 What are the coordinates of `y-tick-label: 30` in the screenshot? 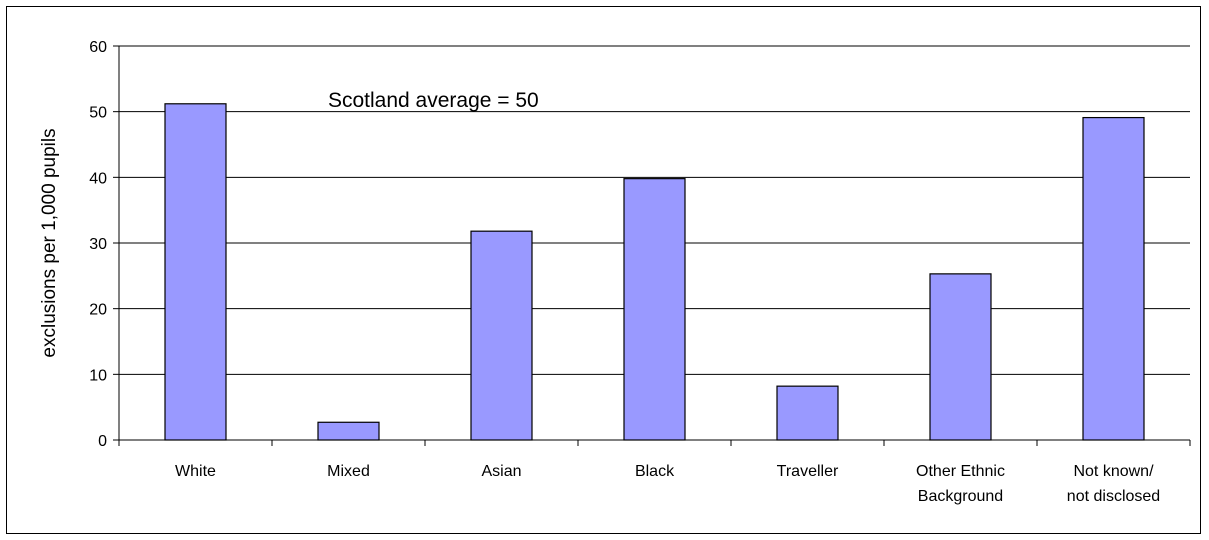 It's located at (98, 244).